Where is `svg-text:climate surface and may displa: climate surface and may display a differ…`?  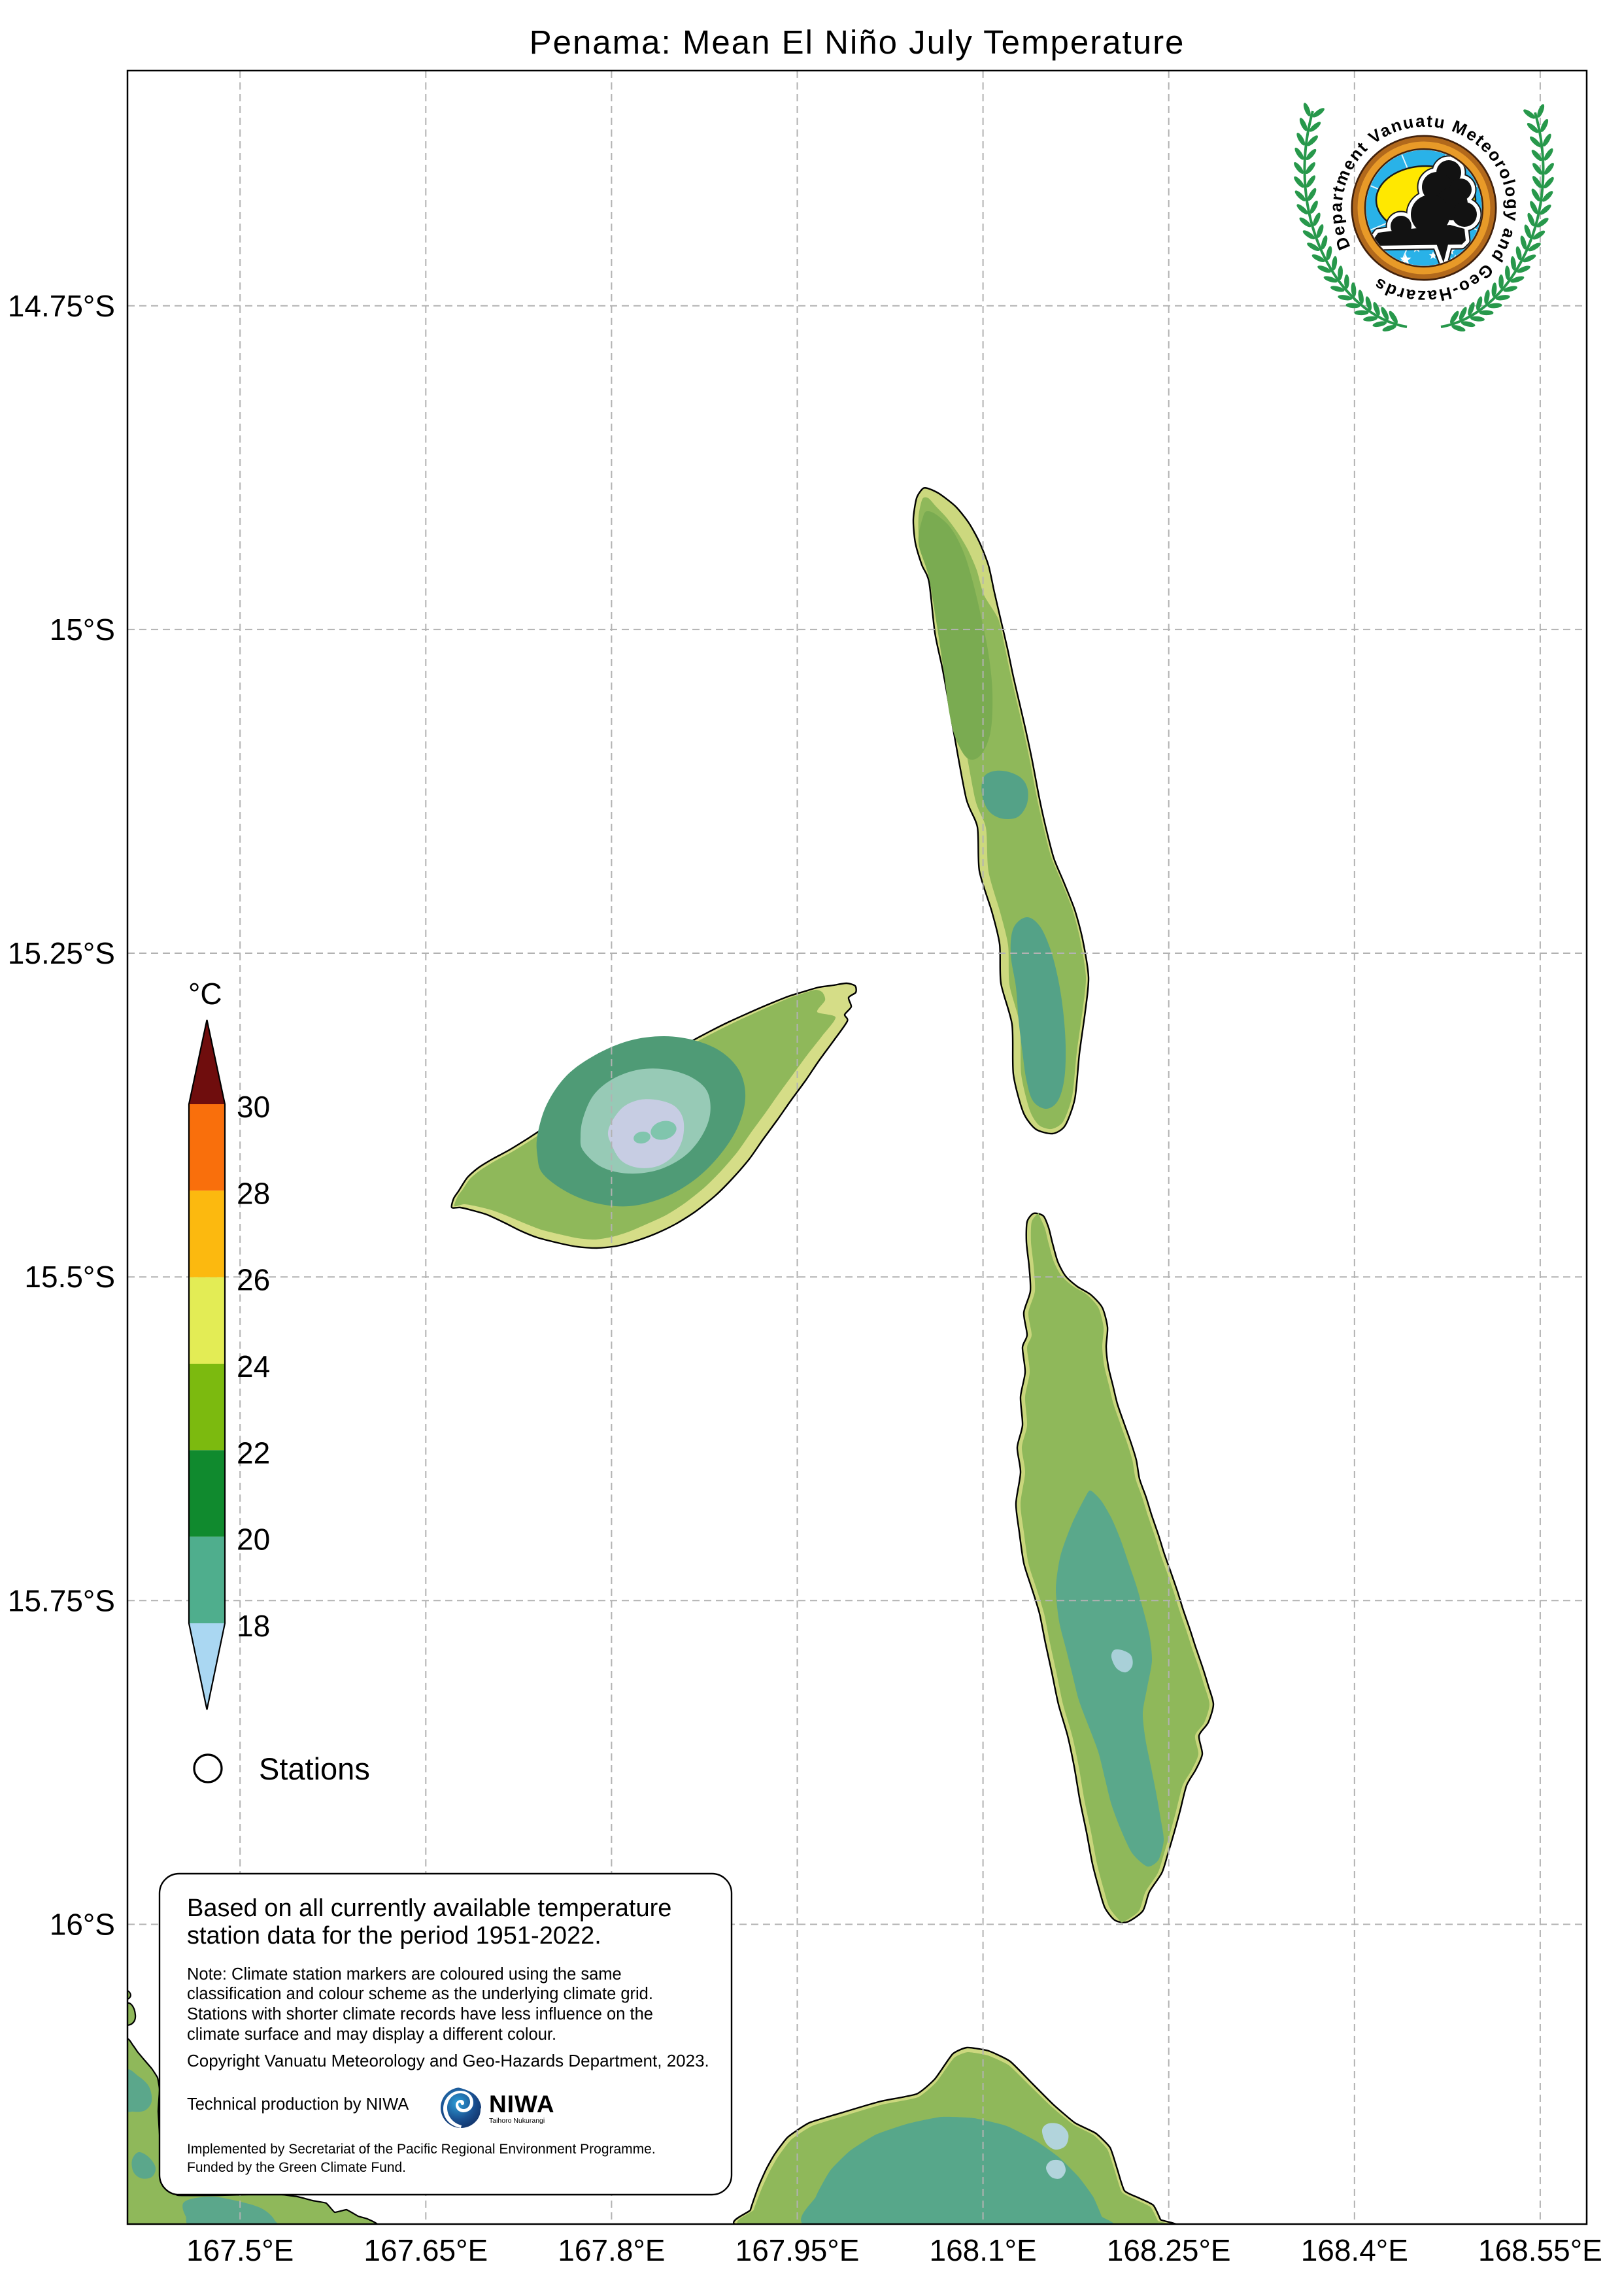 svg-text:climate surface and may displa: climate surface and may display a differ… is located at coordinates (371, 2035).